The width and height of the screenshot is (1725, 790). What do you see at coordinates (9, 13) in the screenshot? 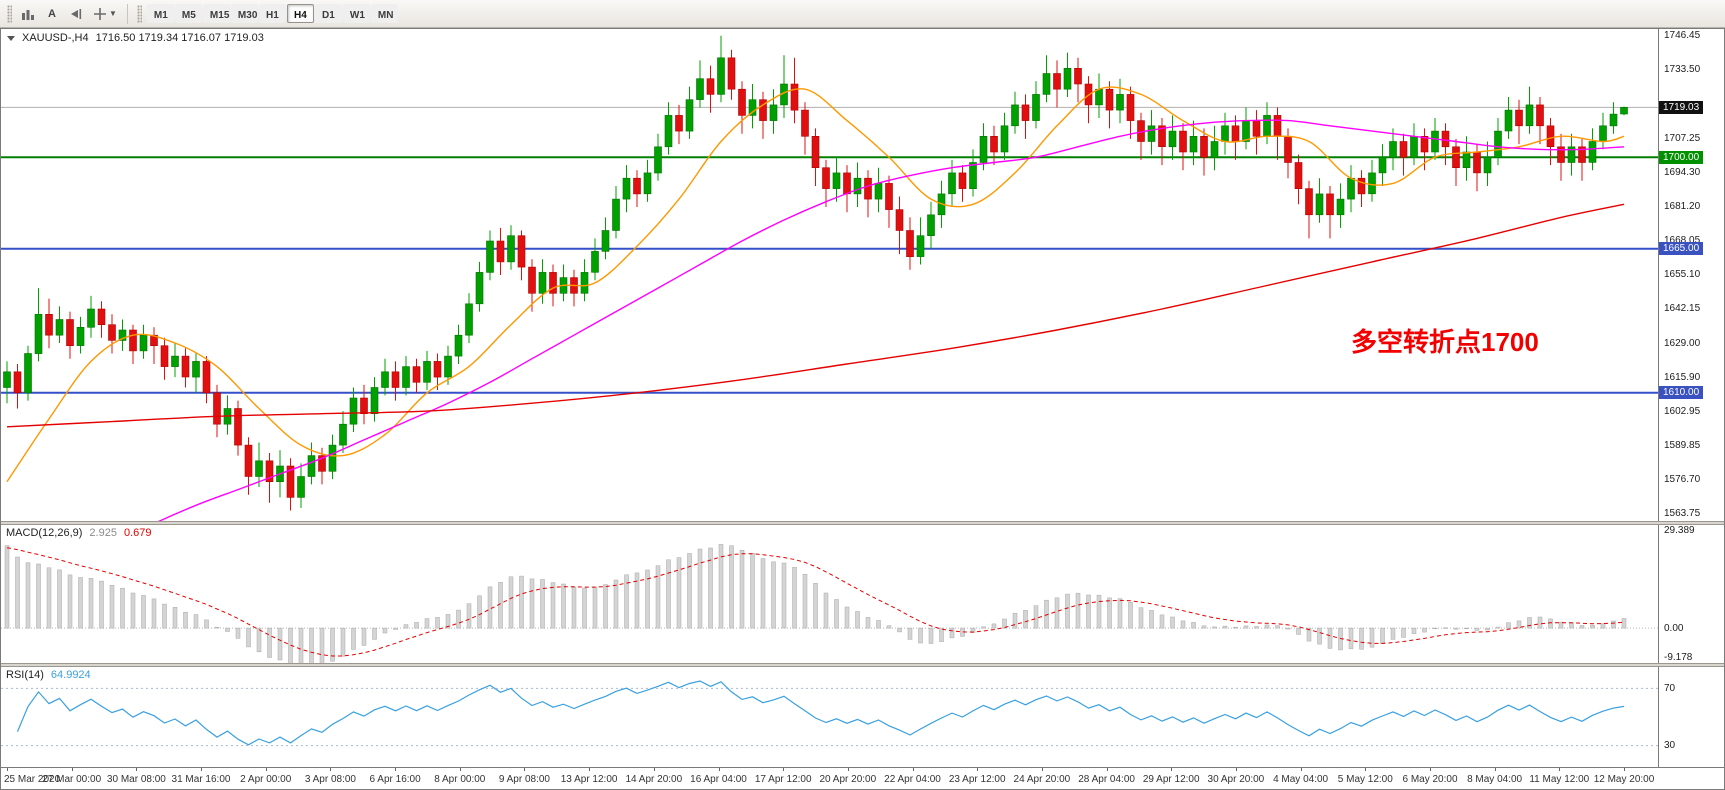
I see `toolbar-grip` at bounding box center [9, 13].